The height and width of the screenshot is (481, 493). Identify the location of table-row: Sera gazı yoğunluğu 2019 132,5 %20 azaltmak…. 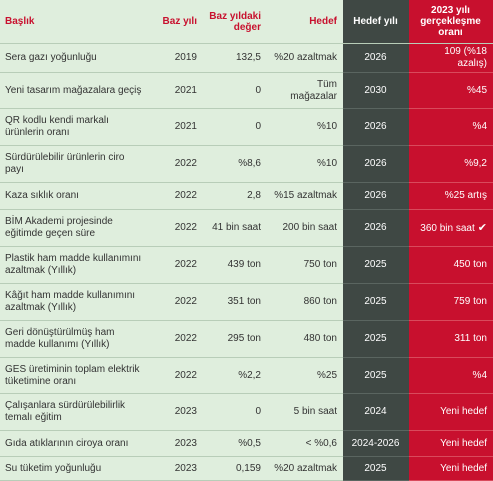
(246, 58).